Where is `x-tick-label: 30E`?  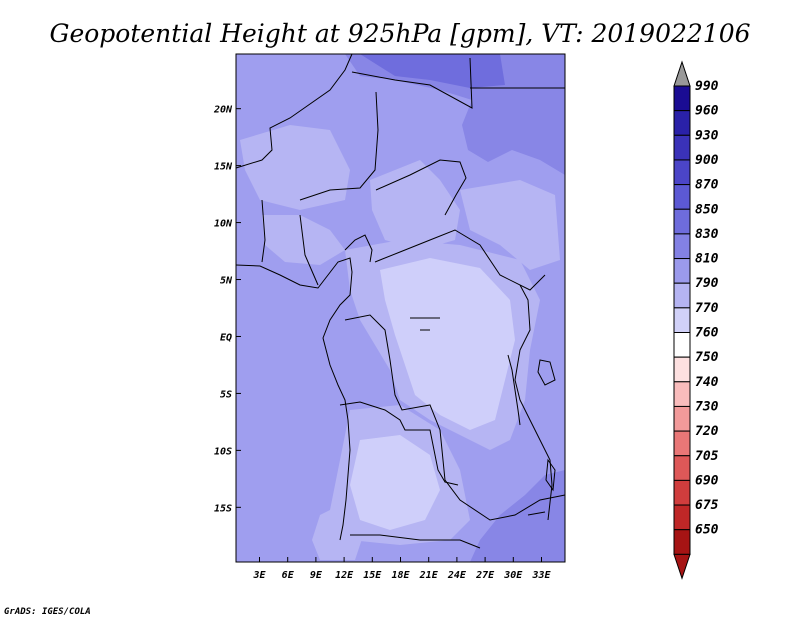
x-tick-label: 30E is located at coordinates (513, 575).